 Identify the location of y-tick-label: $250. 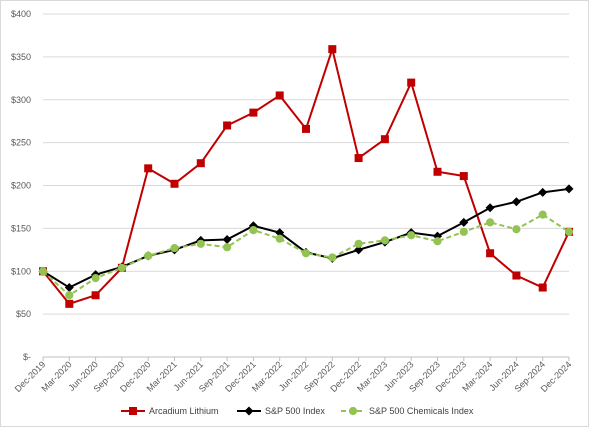
(21, 143).